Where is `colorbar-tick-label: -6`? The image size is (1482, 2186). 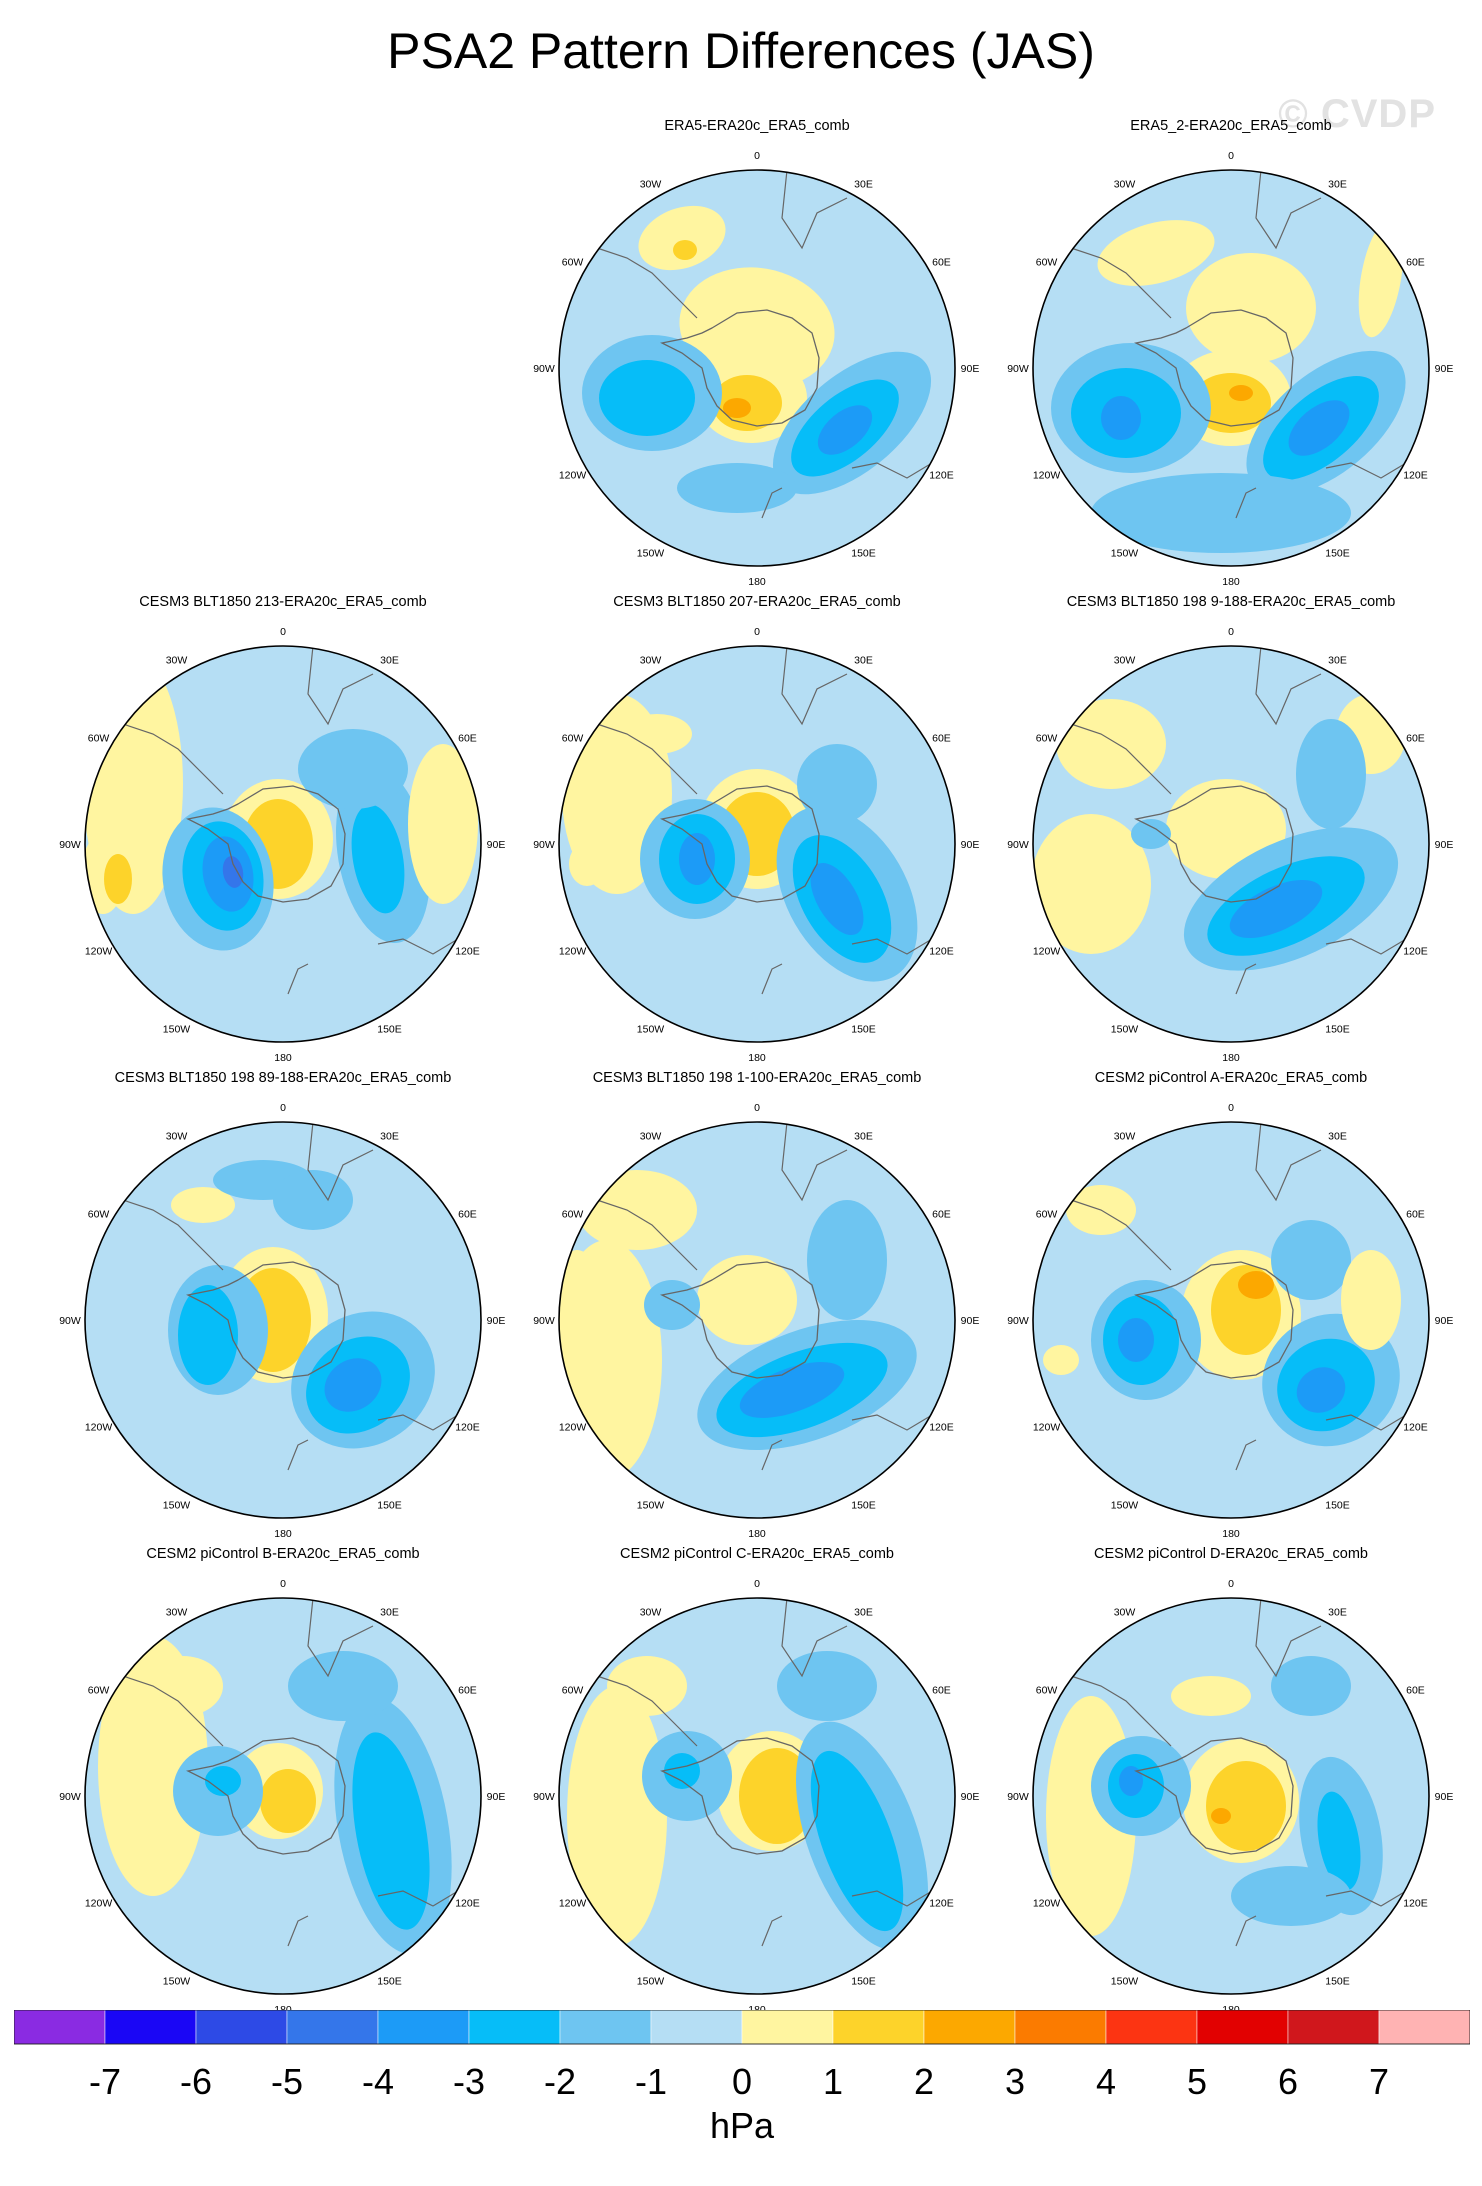 colorbar-tick-label: -6 is located at coordinates (196, 2081).